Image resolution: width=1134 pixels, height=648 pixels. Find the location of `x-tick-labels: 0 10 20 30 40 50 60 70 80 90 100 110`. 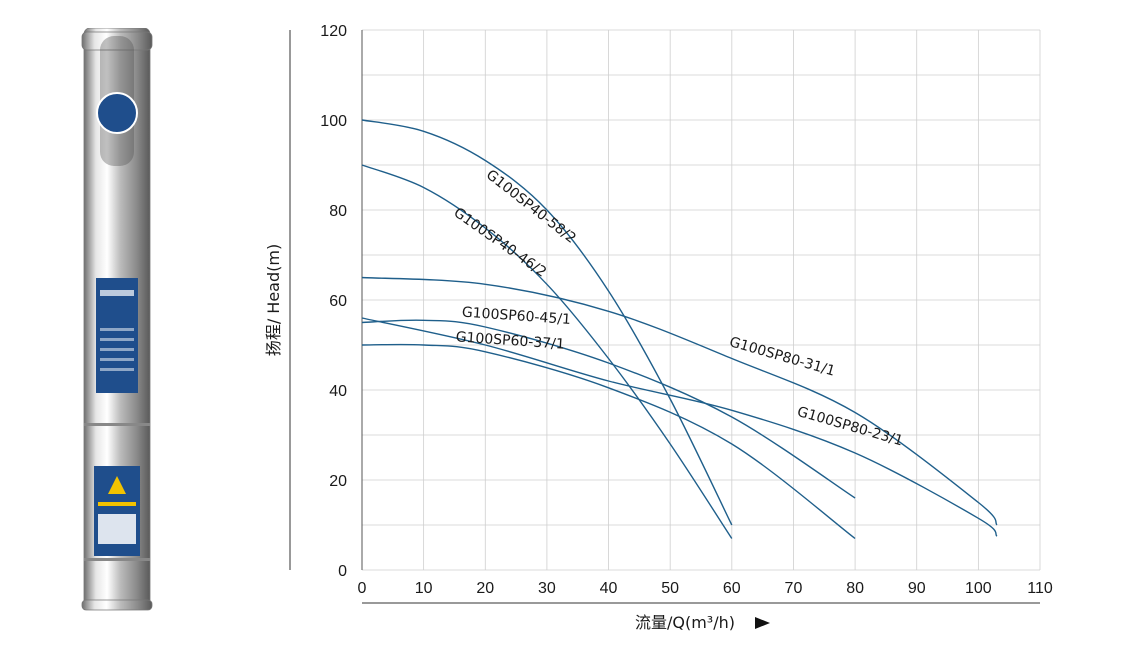

x-tick-labels: 0 10 20 30 40 50 60 70 80 90 100 110 is located at coordinates (705, 588).